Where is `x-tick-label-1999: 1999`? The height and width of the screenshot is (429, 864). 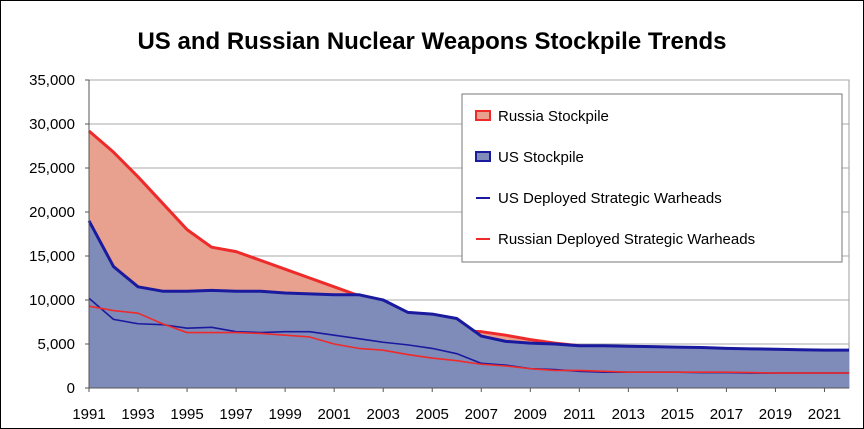 x-tick-label-1999: 1999 is located at coordinates (284, 414).